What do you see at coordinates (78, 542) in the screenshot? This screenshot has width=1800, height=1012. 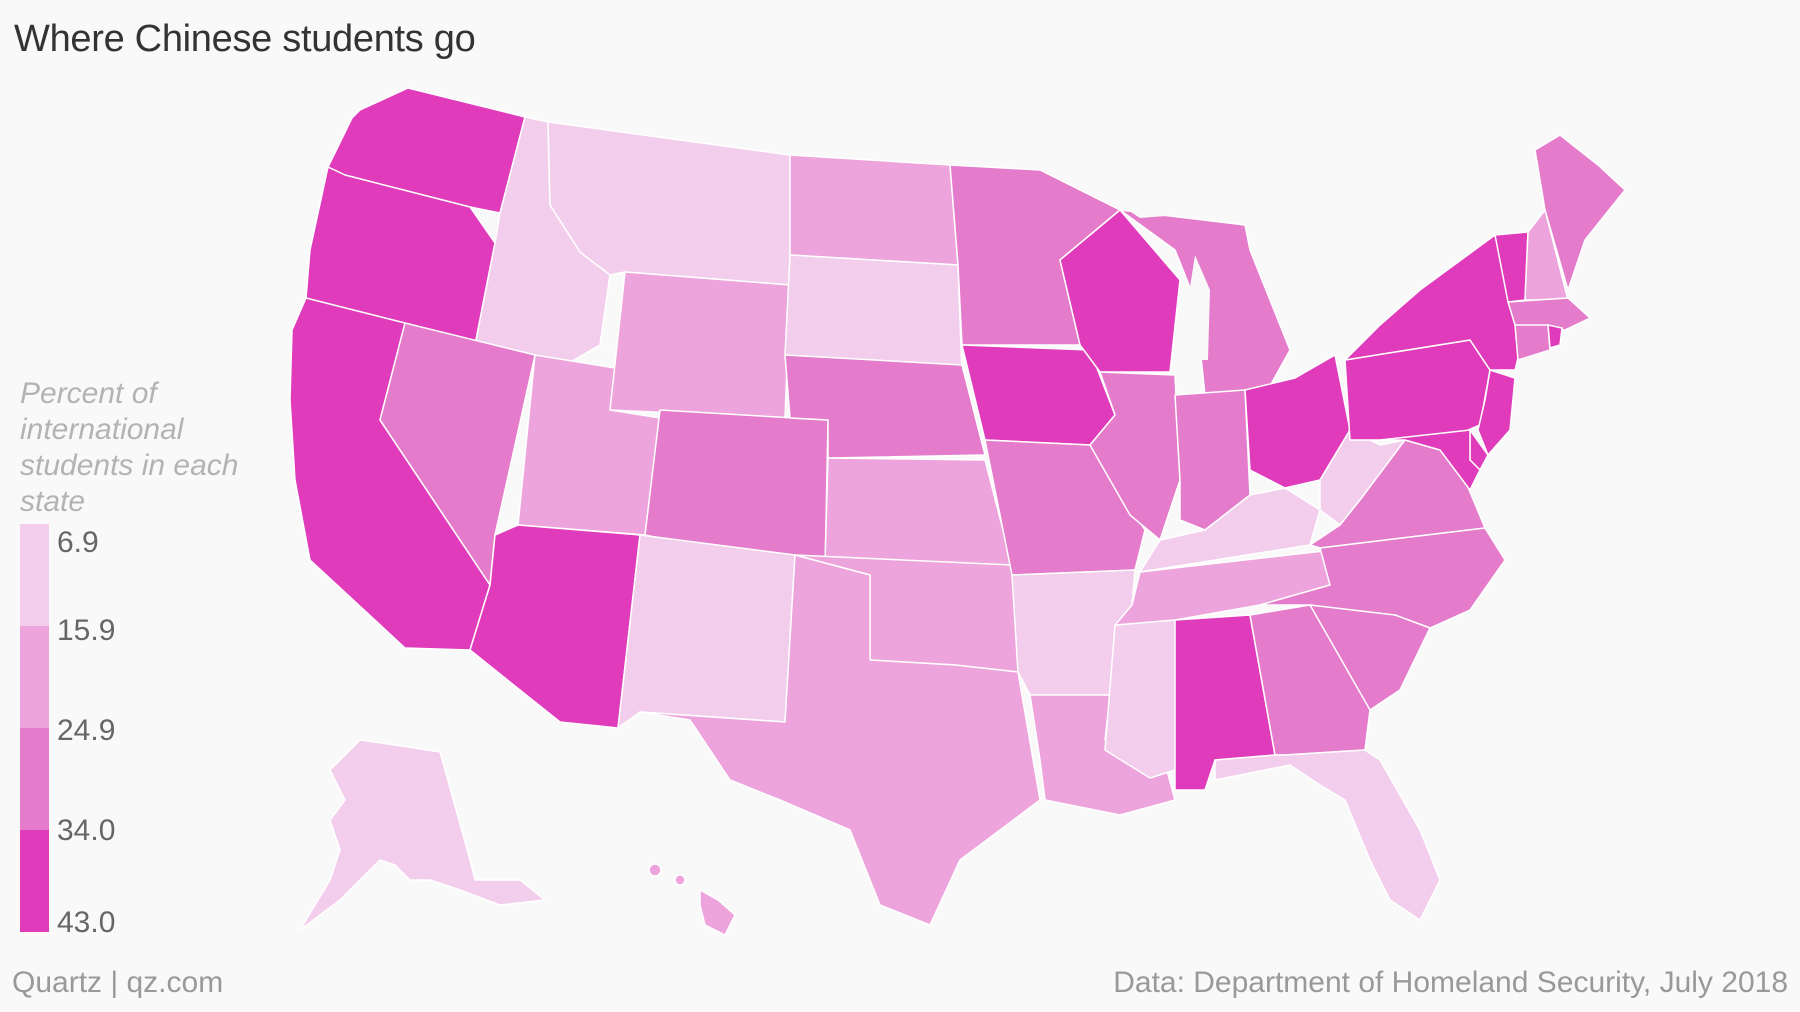 I see `legend-label-1: 6.9` at bounding box center [78, 542].